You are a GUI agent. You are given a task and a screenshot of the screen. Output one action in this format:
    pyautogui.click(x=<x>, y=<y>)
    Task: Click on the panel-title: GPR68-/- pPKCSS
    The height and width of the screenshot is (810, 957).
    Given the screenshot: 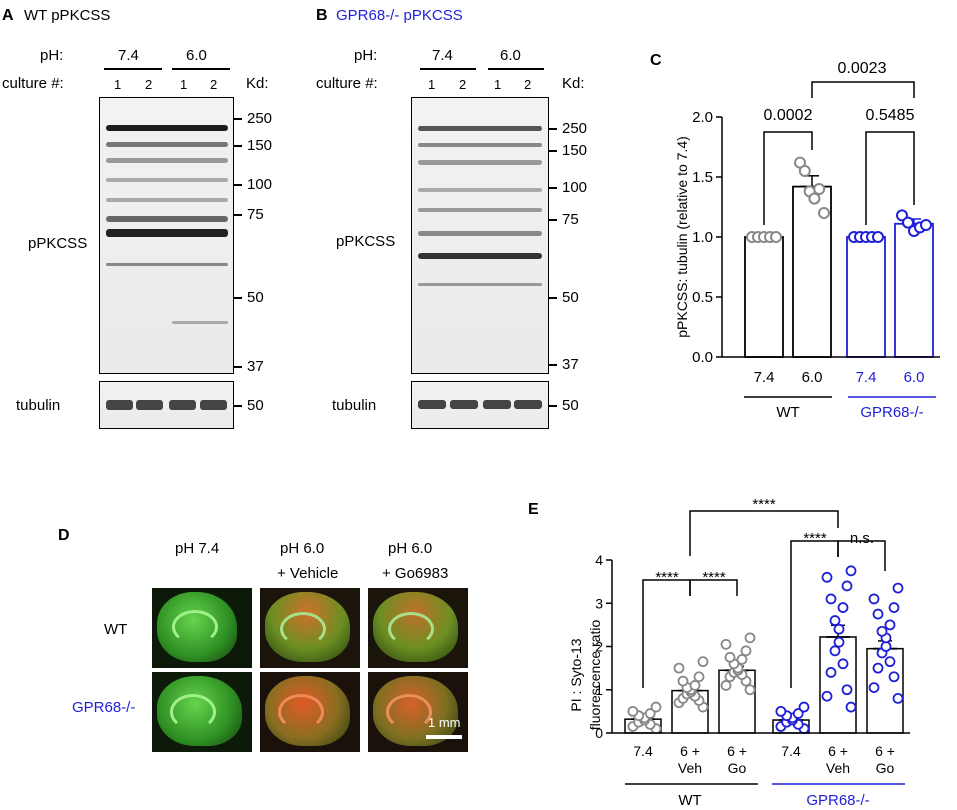 What is the action you would take?
    pyautogui.click(x=399, y=15)
    